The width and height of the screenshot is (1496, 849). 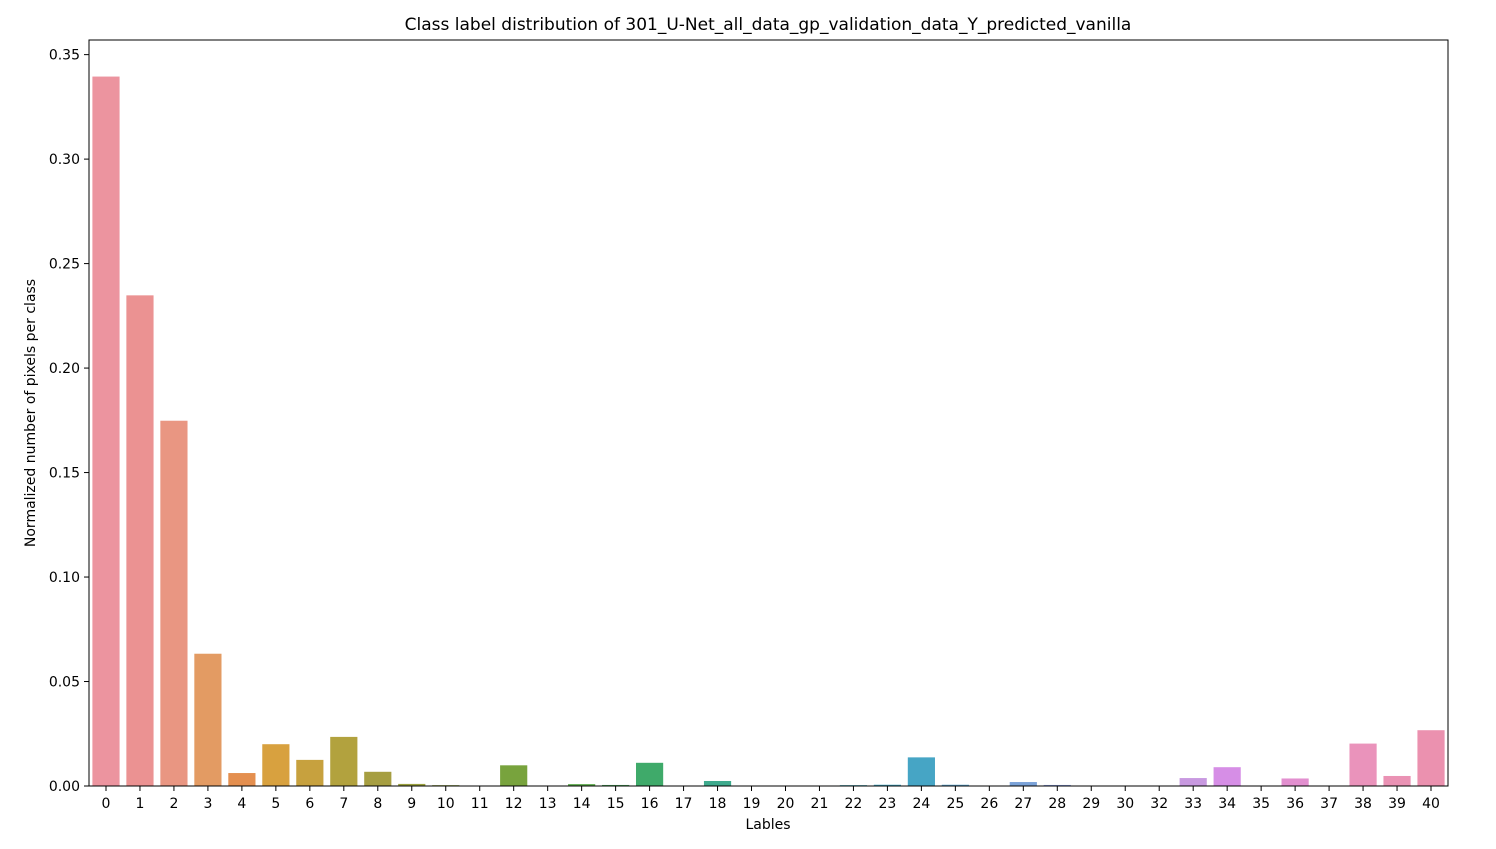 I want to click on x-tick-label: 37, so click(x=1329, y=804).